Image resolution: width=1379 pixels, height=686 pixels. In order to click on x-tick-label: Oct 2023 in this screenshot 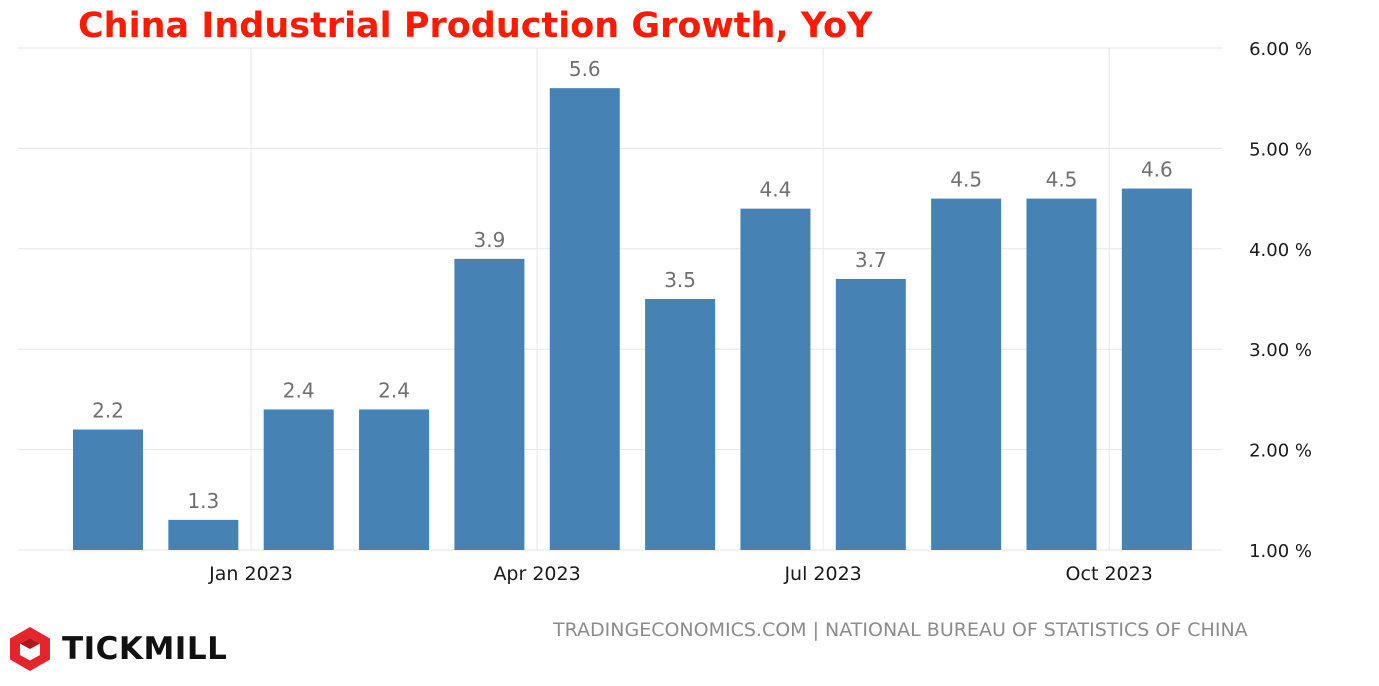, I will do `click(1109, 574)`.